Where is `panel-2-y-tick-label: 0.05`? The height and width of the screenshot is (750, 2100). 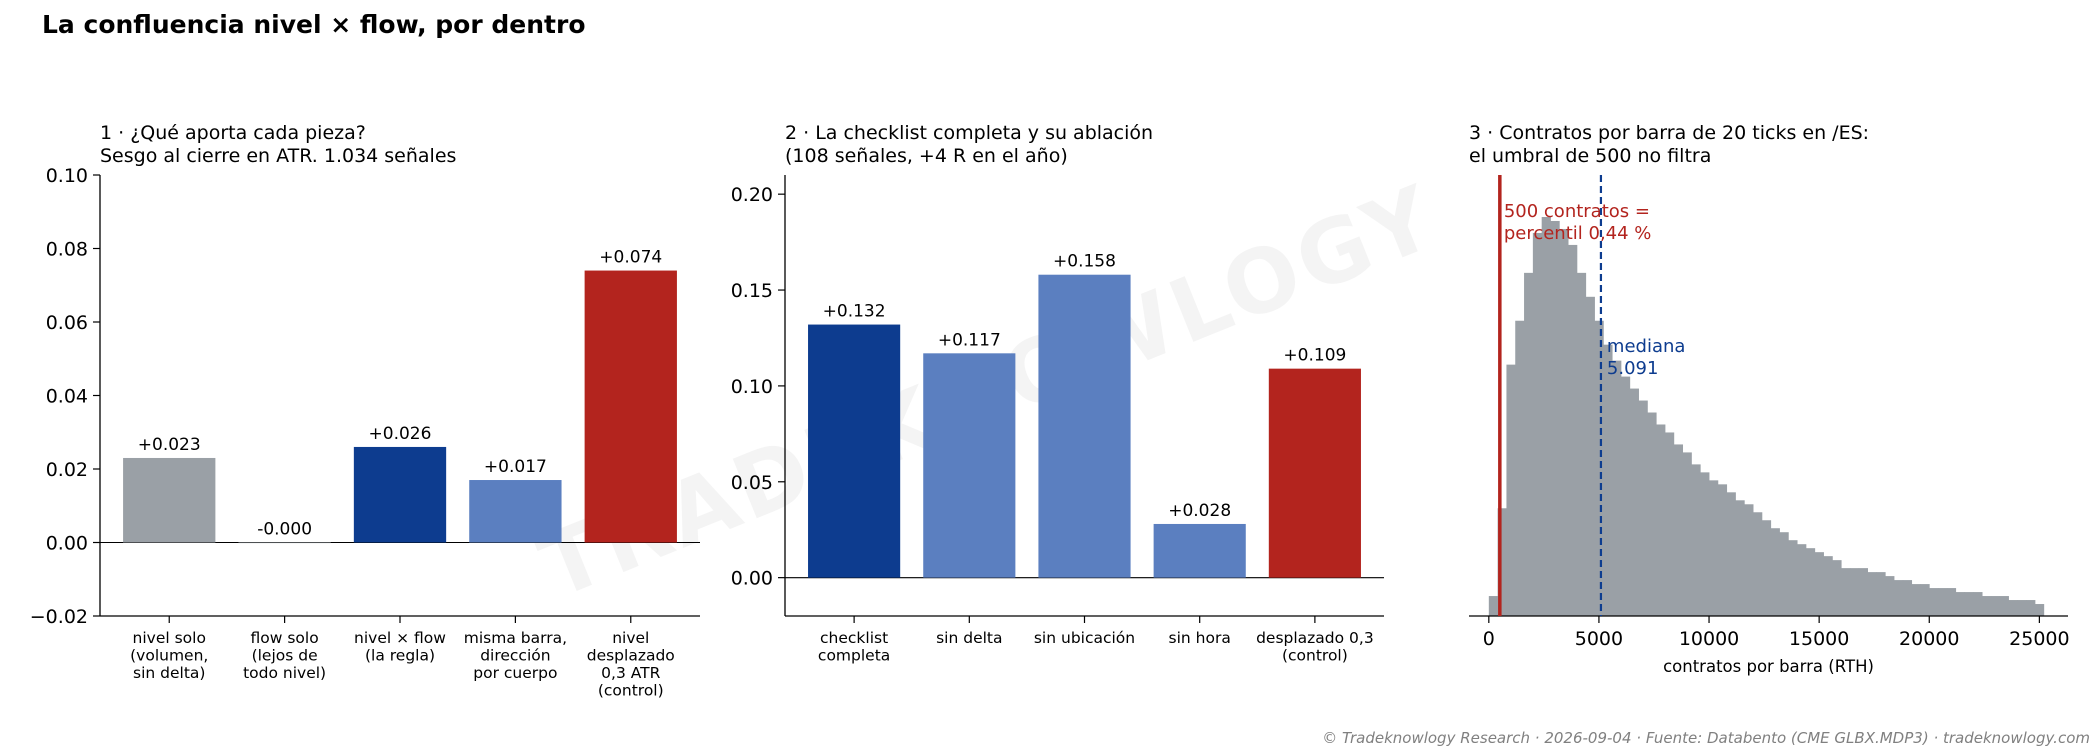
panel-2-y-tick-label: 0.05 is located at coordinates (752, 483).